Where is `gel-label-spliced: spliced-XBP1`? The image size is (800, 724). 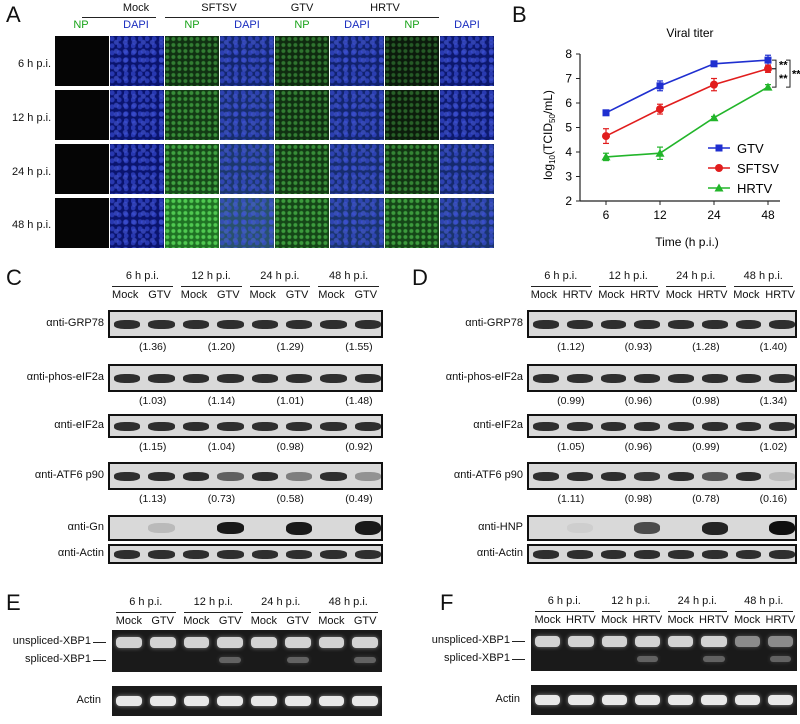 gel-label-spliced: spliced-XBP1 is located at coordinates (476, 658).